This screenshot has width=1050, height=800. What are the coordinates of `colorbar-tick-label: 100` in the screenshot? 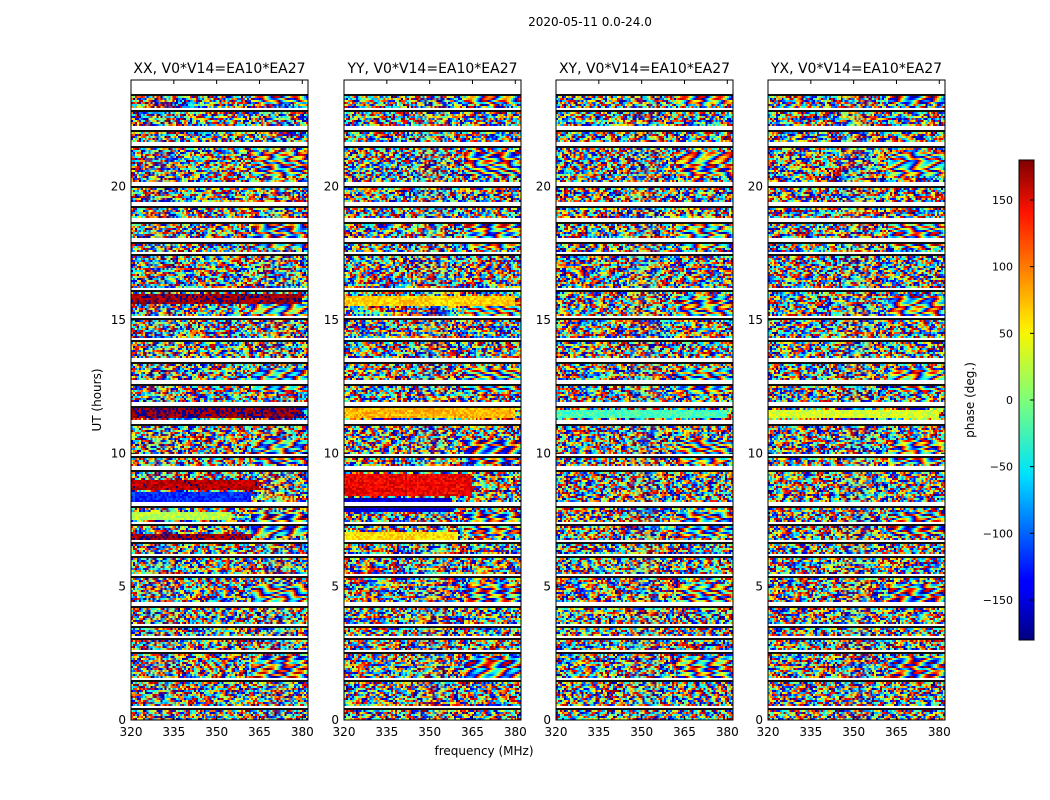 It's located at (1002, 267).